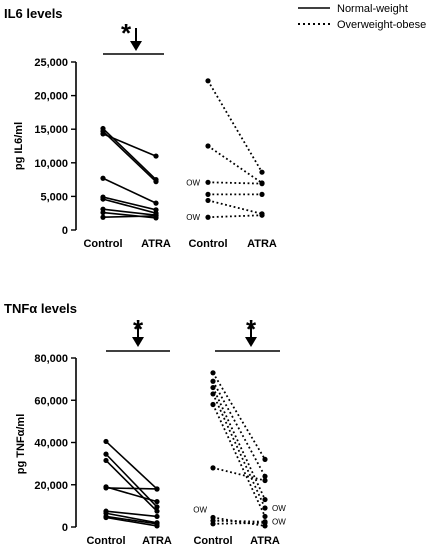  I want to click on il6-significance-star: *, so click(126, 33).